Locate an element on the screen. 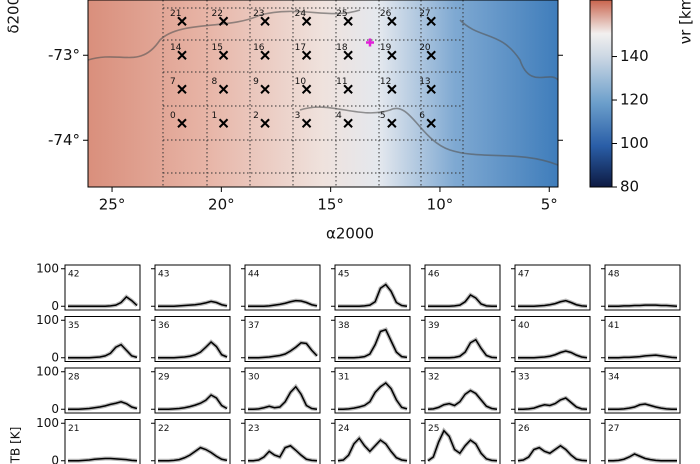 The width and height of the screenshot is (700, 464). point-label: 20 is located at coordinates (425, 48).